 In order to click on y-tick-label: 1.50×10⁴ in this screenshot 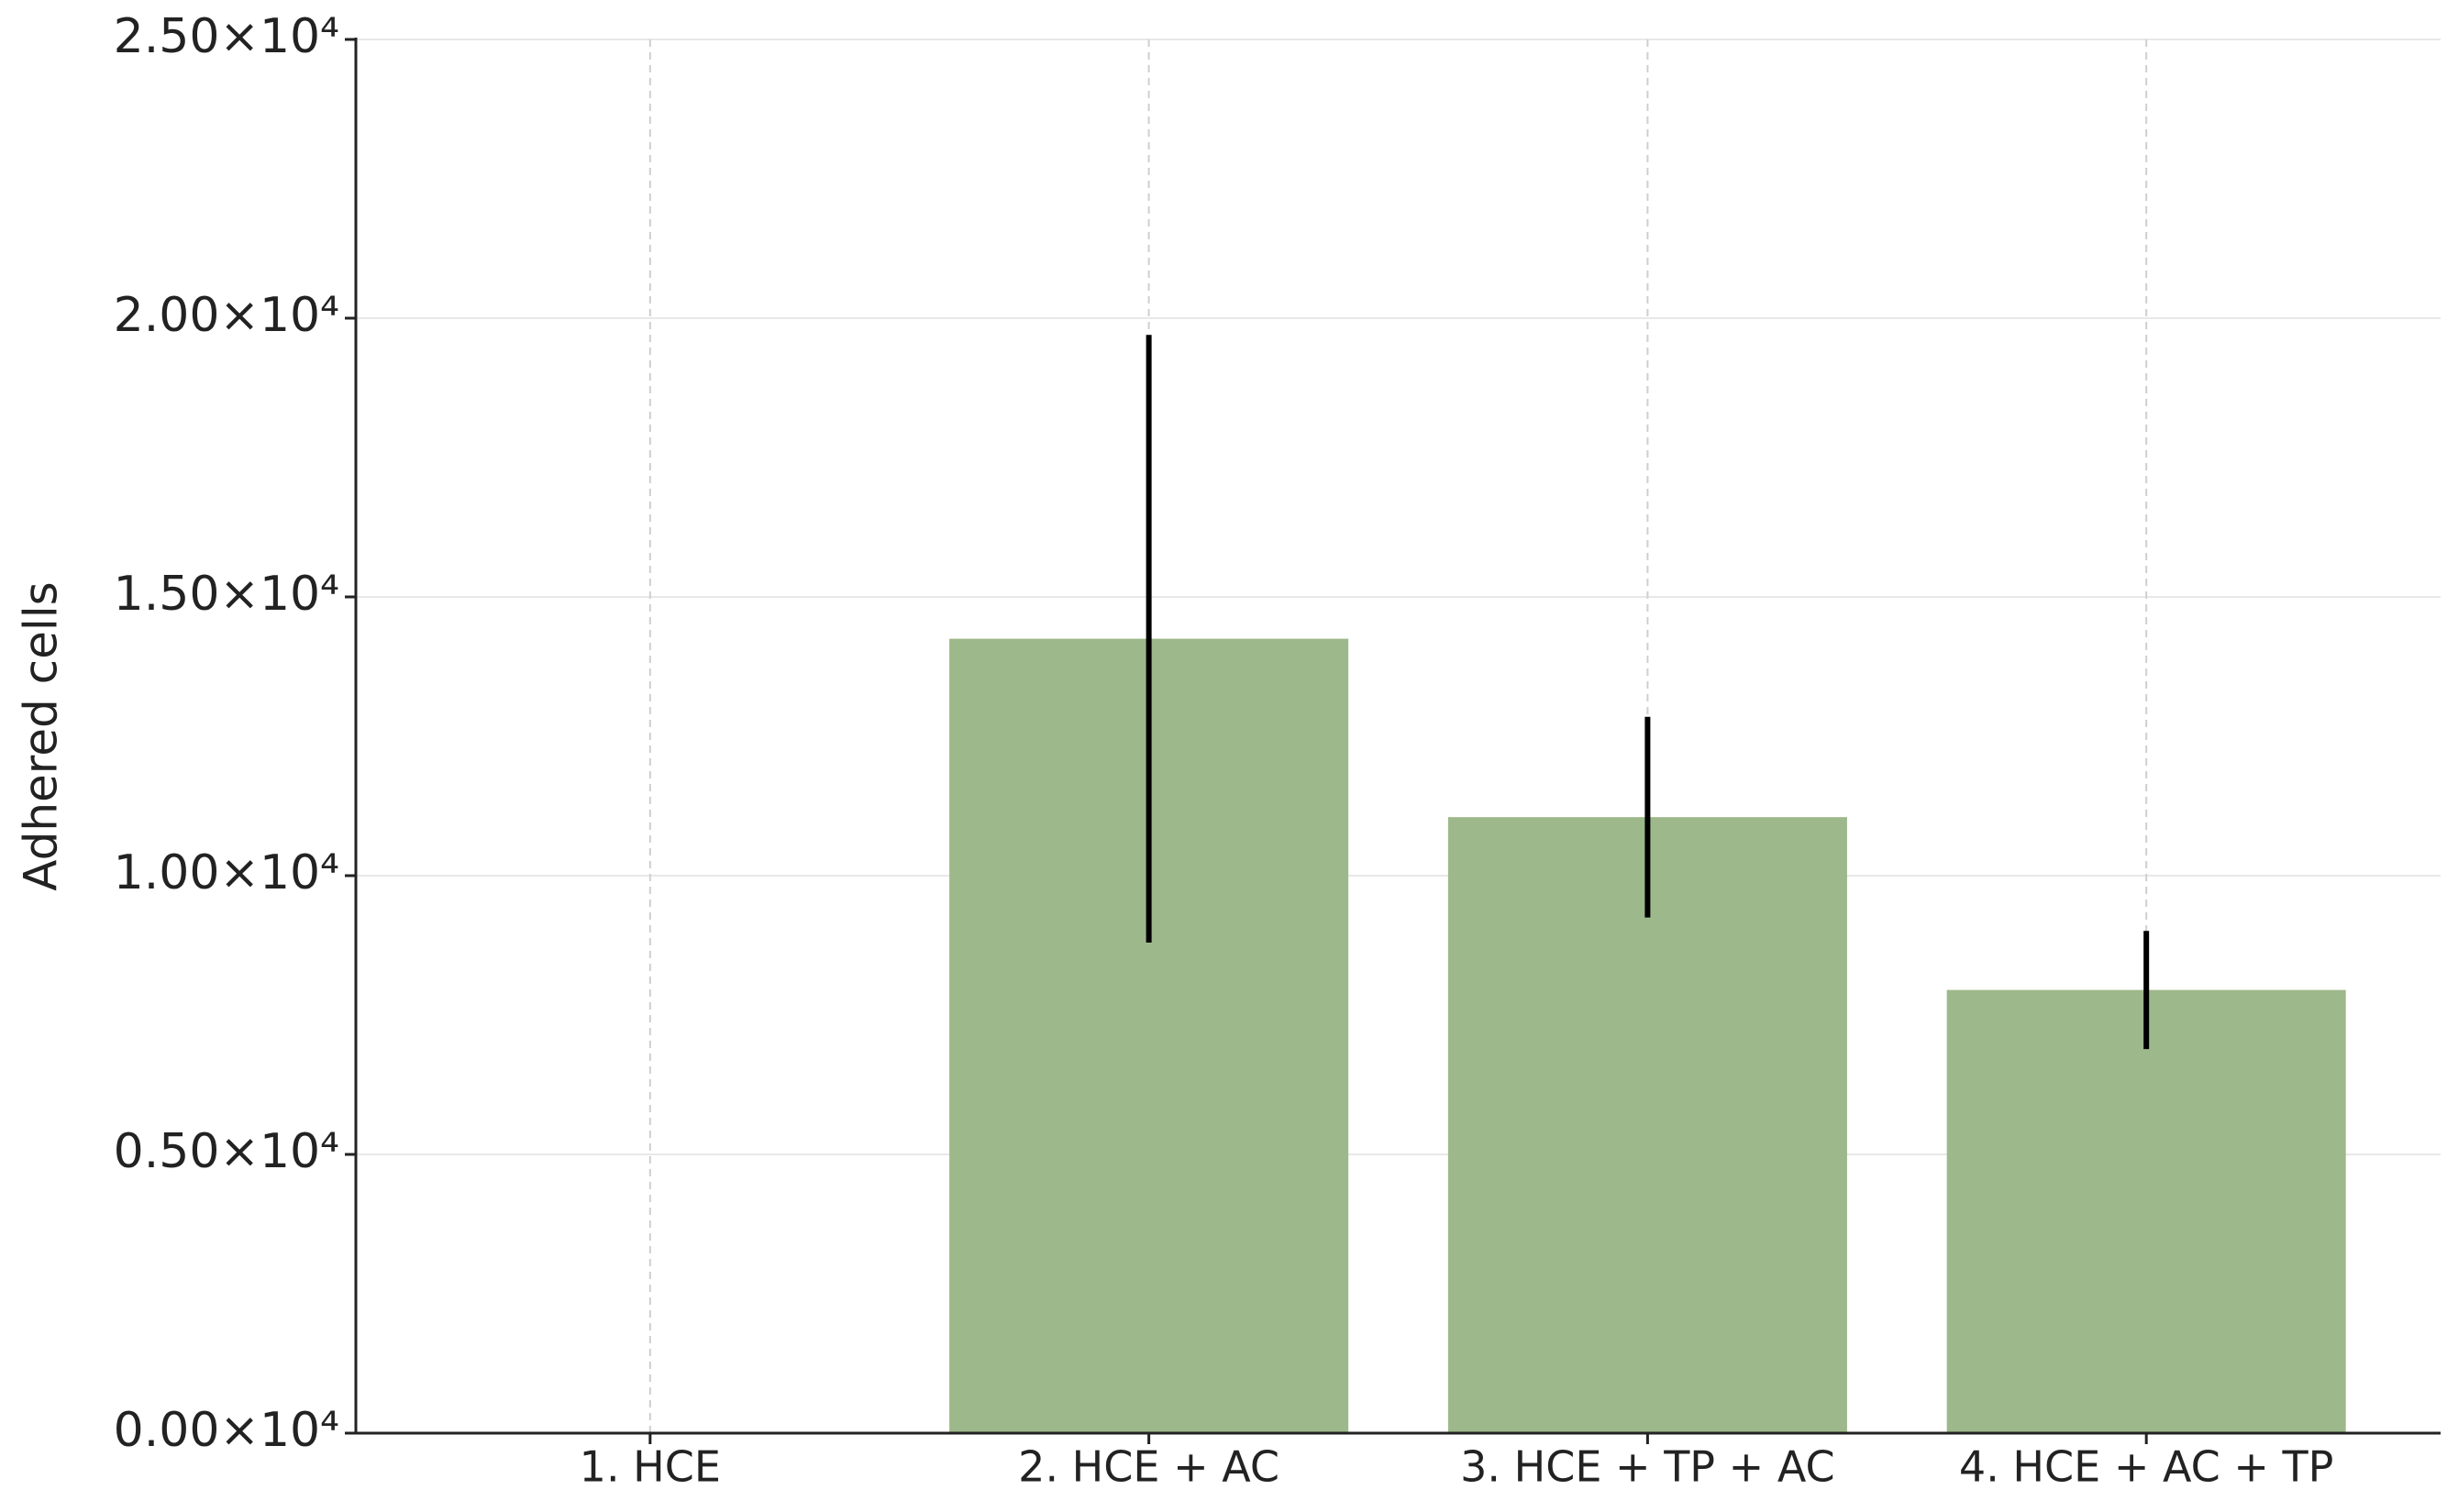, I will do `click(227, 594)`.